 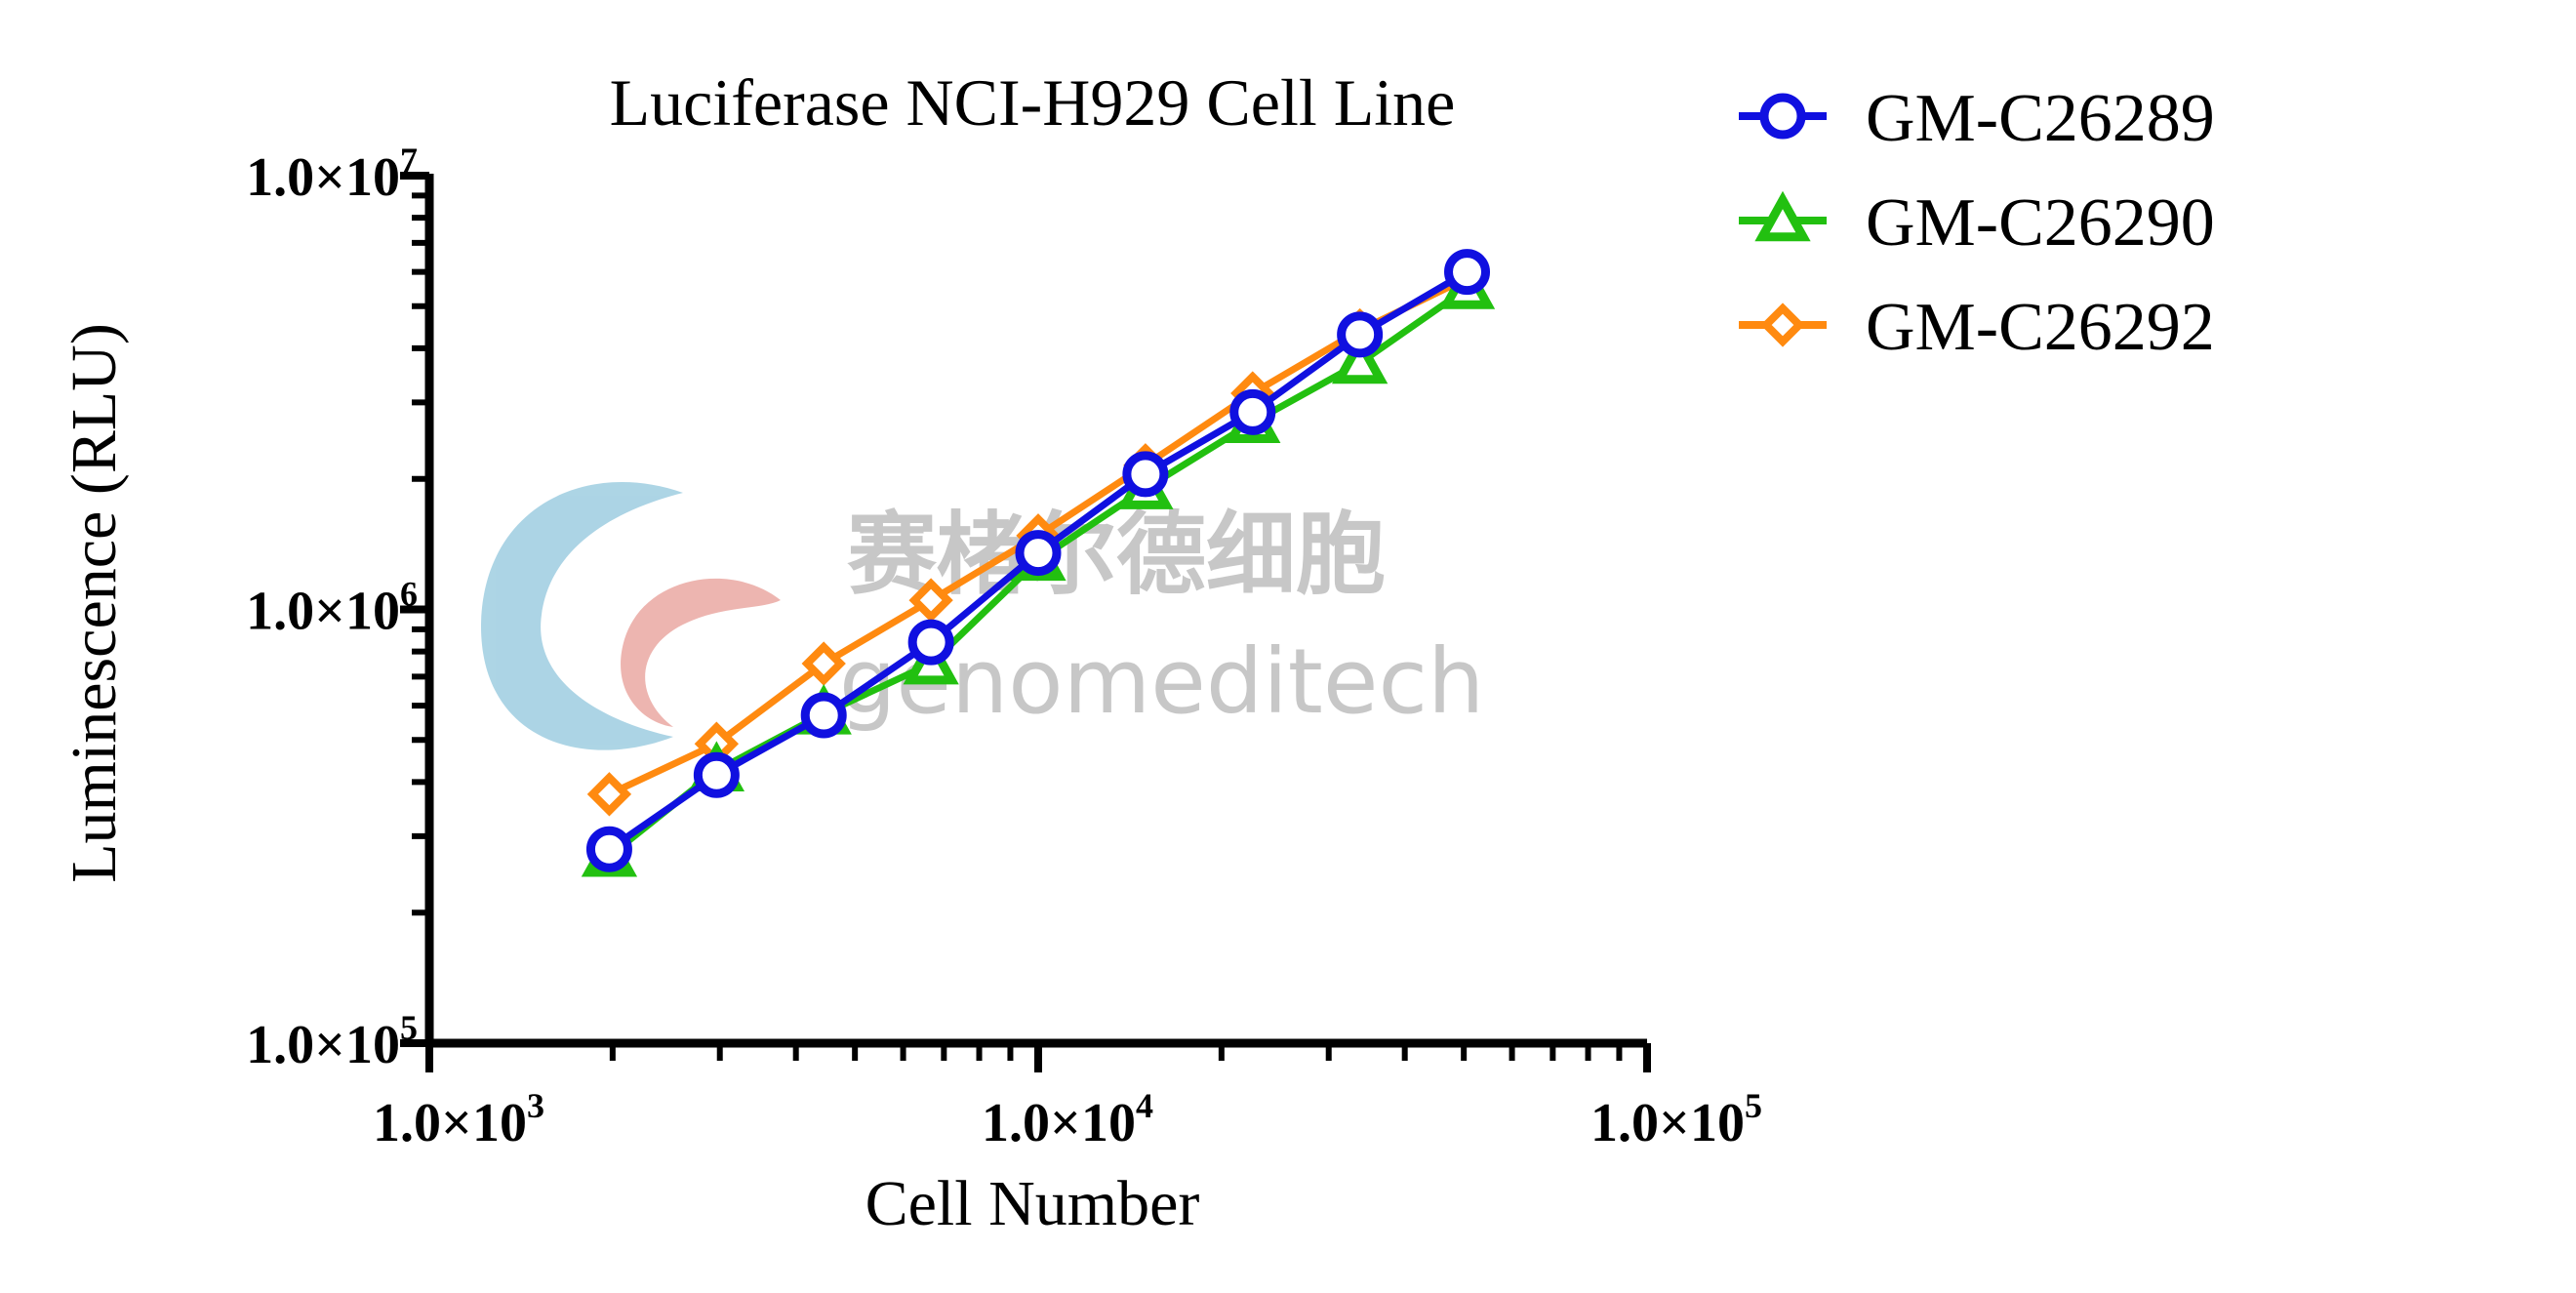 What do you see at coordinates (1782, 116) in the screenshot?
I see `legend-marker-gm-c26289` at bounding box center [1782, 116].